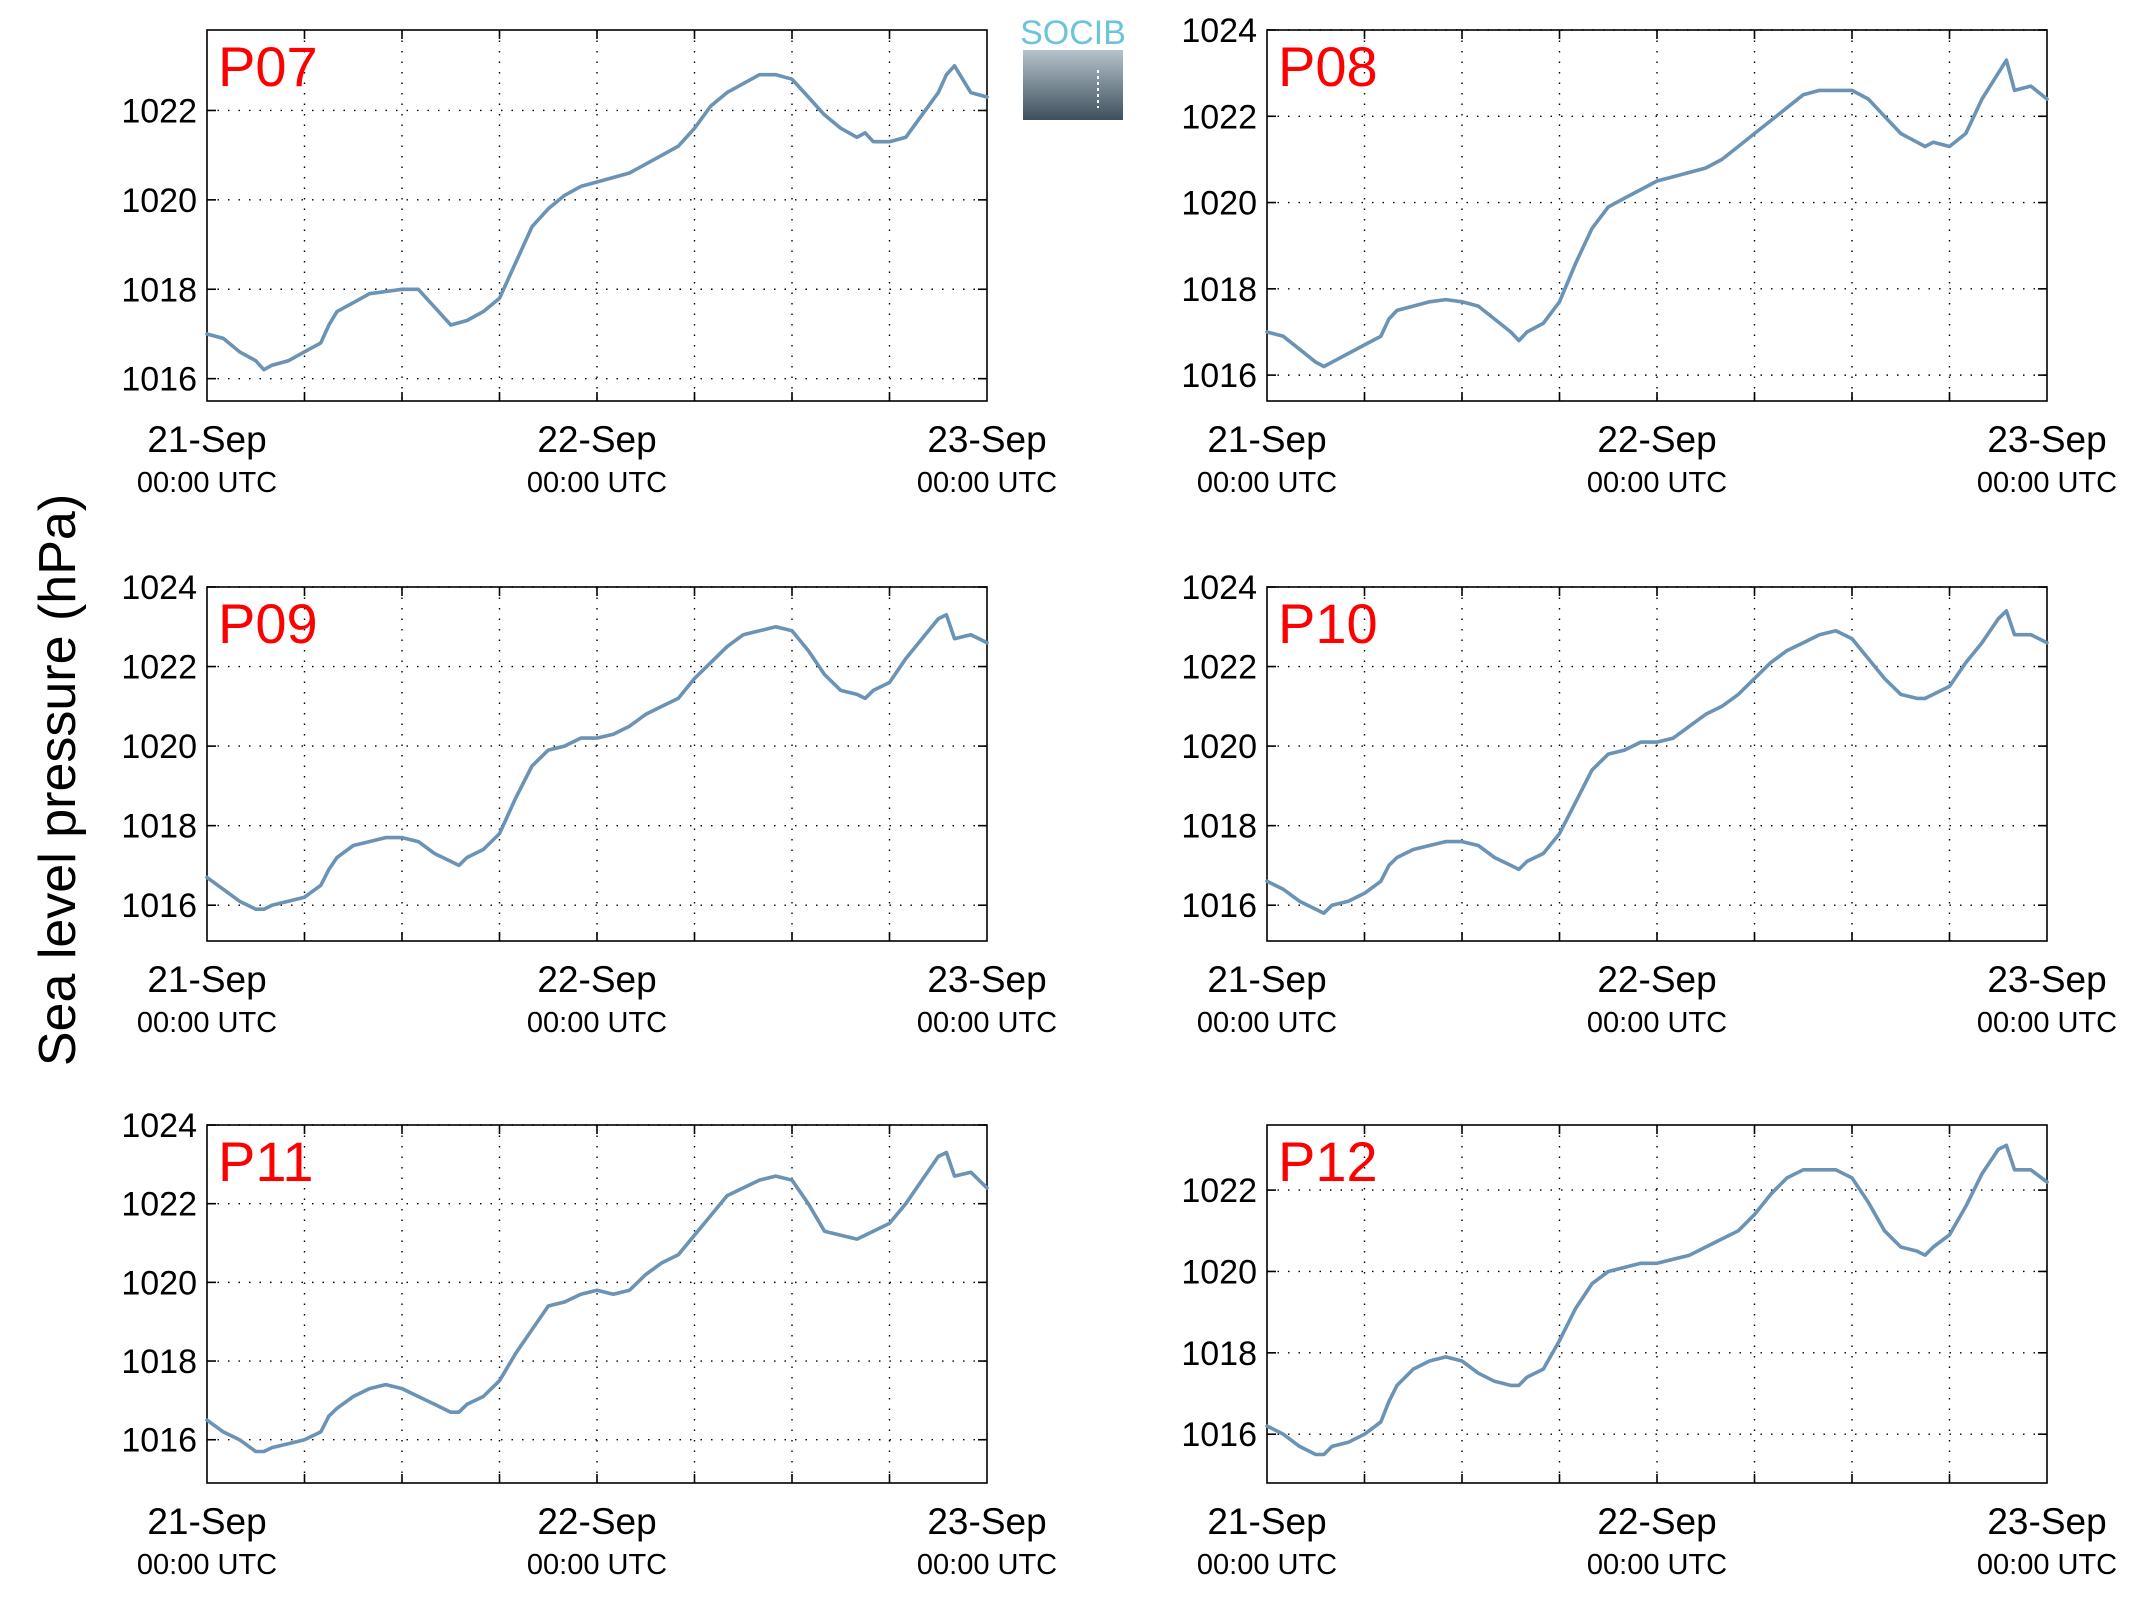  What do you see at coordinates (1073, 33) in the screenshot?
I see `socib-logo-text: SOCIB` at bounding box center [1073, 33].